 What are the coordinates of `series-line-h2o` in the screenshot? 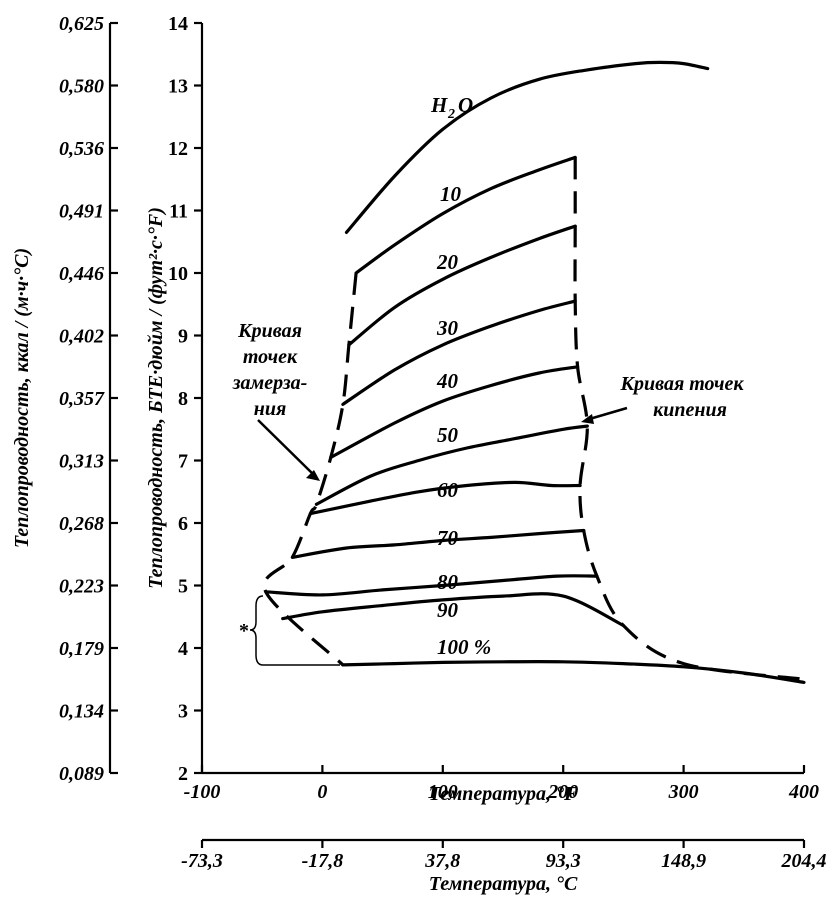 It's located at (527, 147).